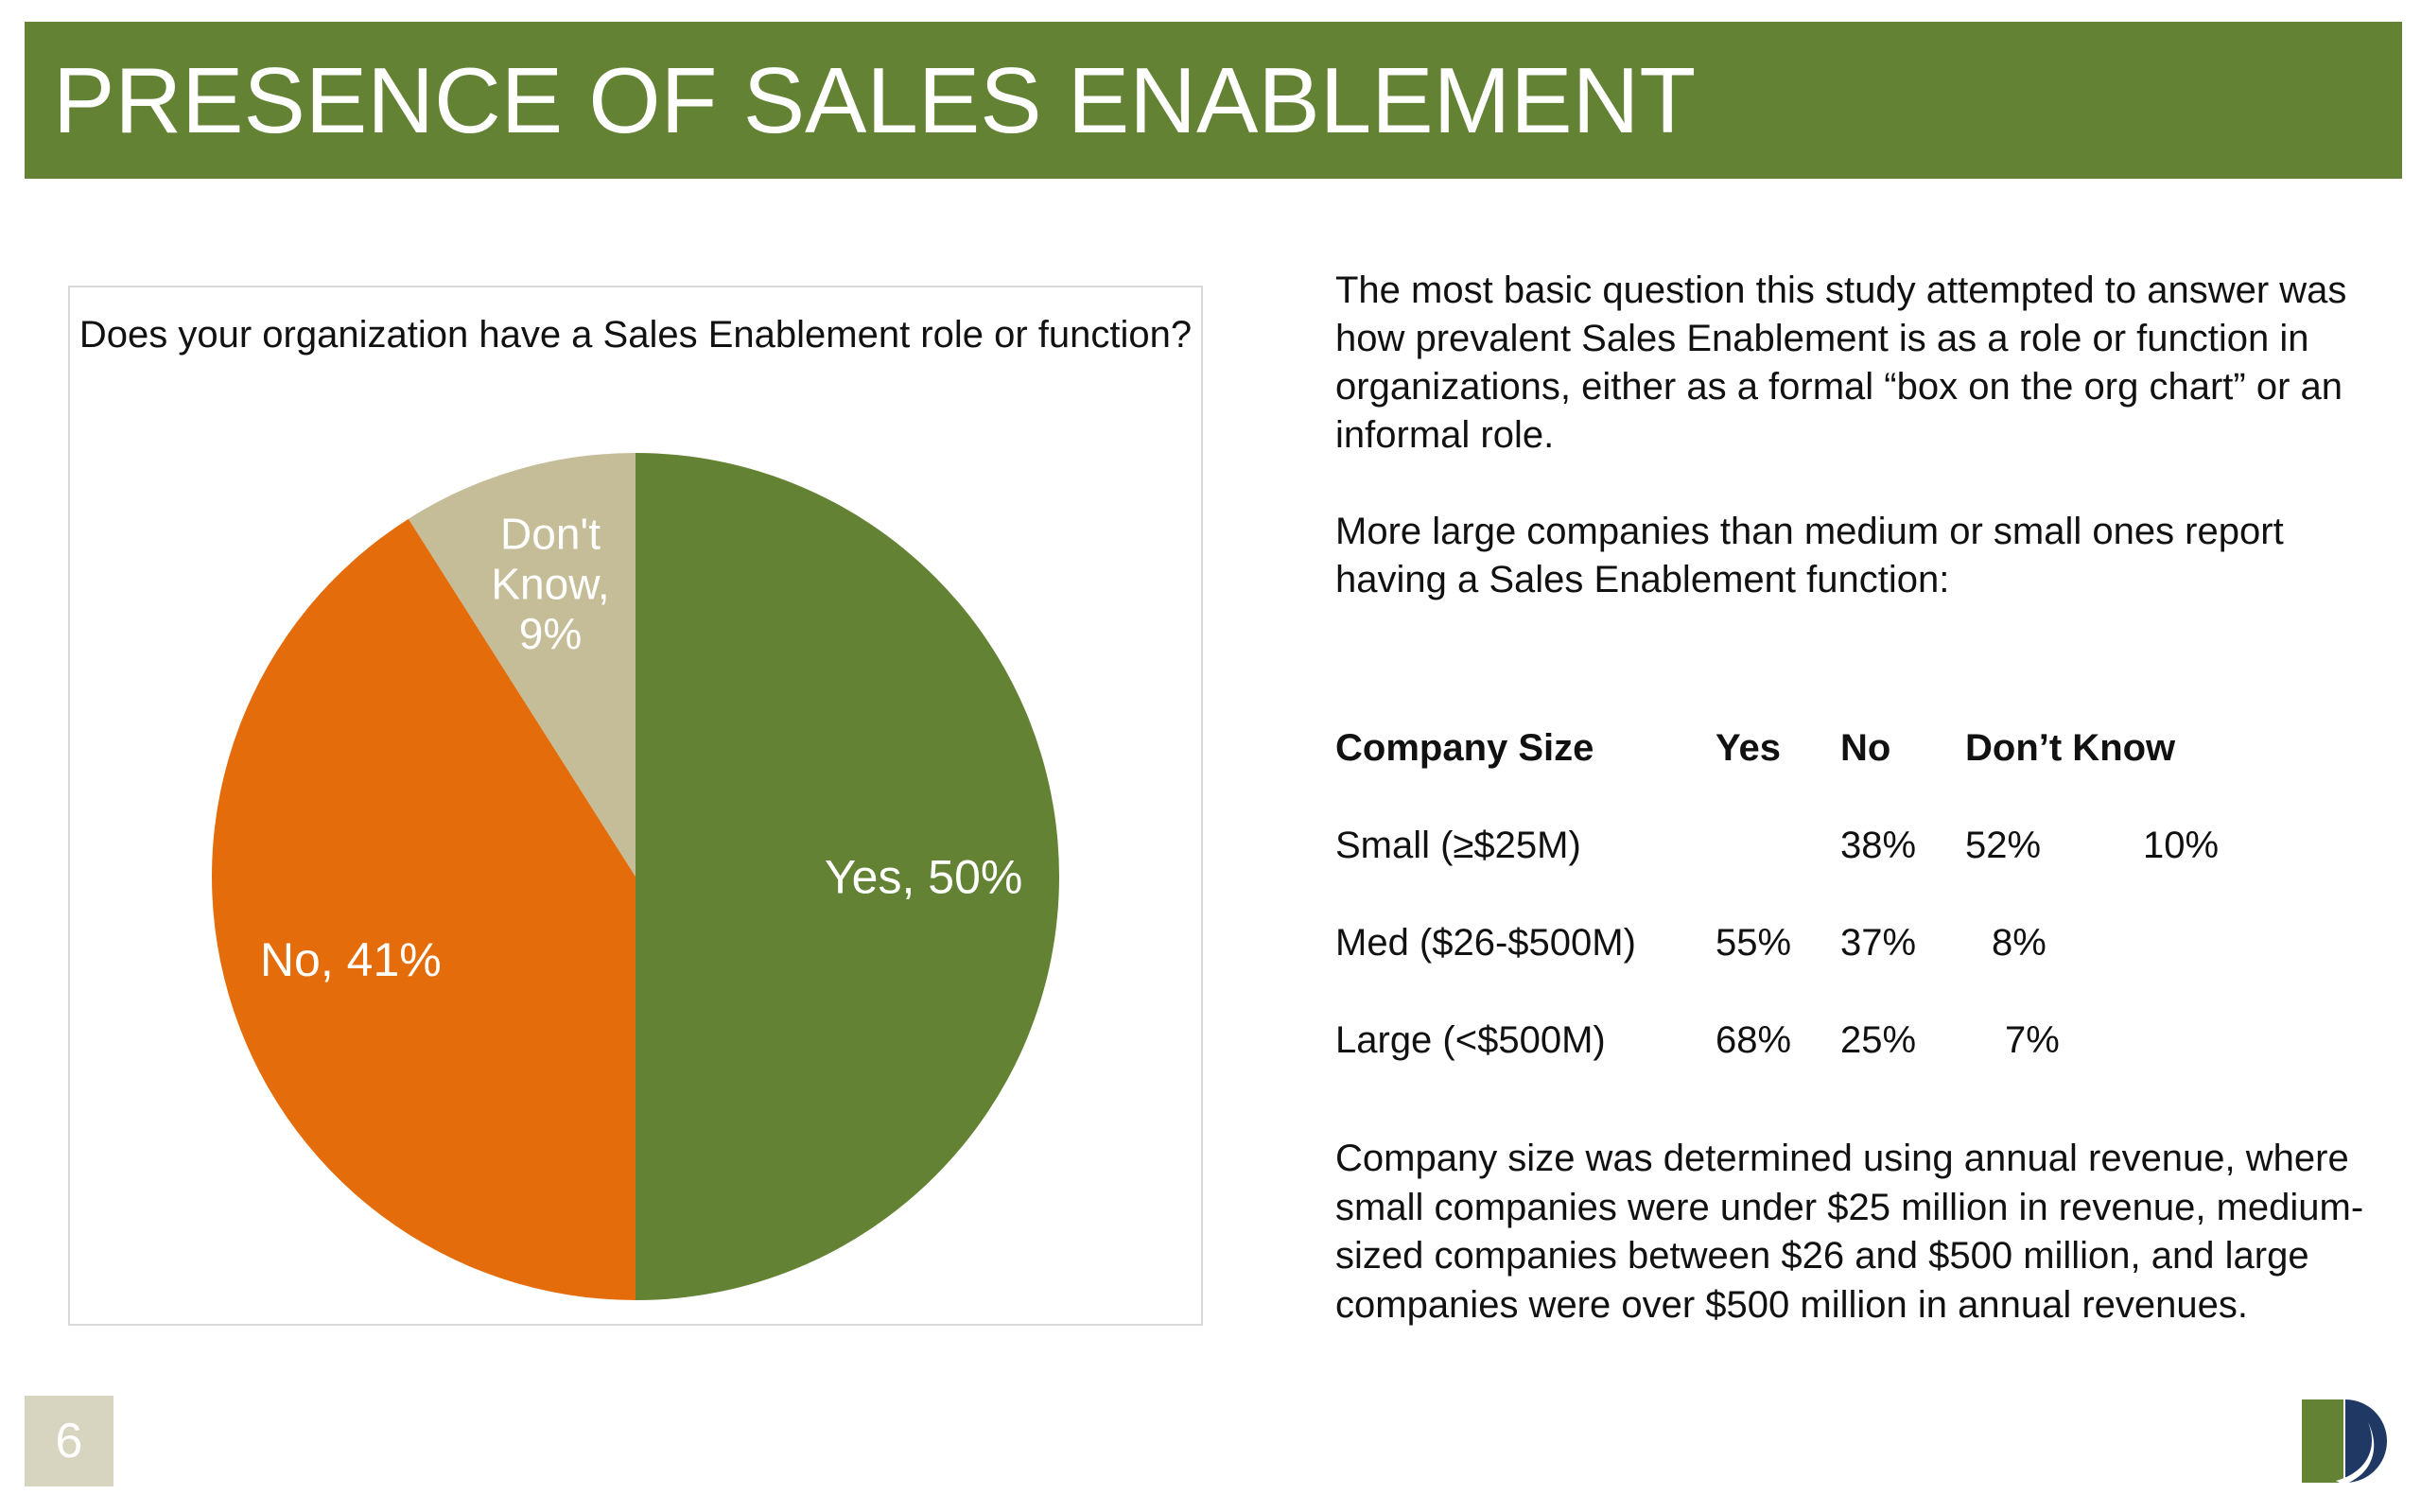  I want to click on table-cell: 8%, so click(2019, 943).